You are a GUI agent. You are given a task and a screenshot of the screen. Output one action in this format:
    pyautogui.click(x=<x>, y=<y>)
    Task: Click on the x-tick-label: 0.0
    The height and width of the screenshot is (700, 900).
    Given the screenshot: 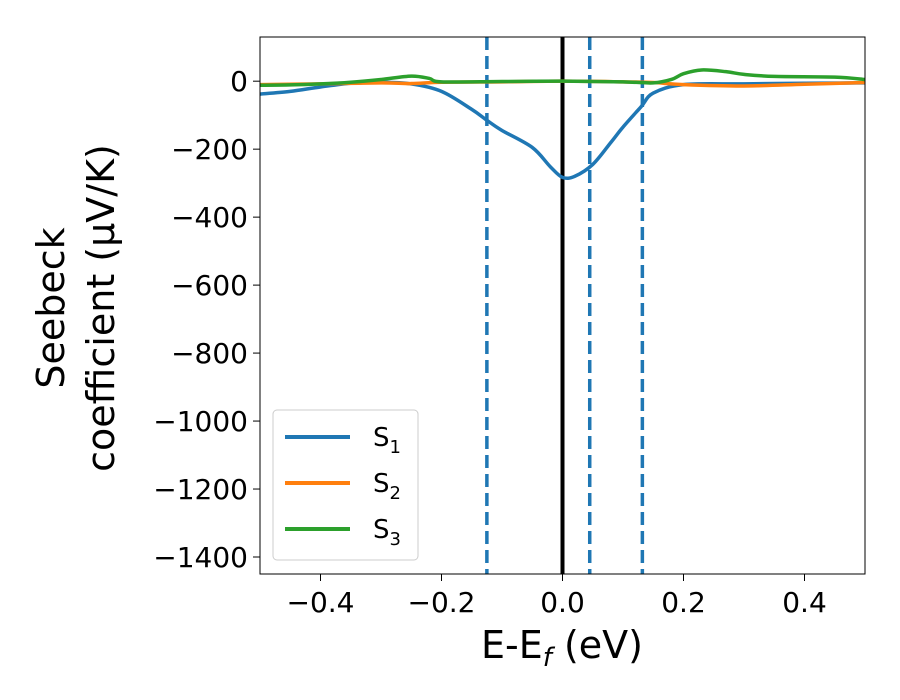 What is the action you would take?
    pyautogui.click(x=562, y=602)
    